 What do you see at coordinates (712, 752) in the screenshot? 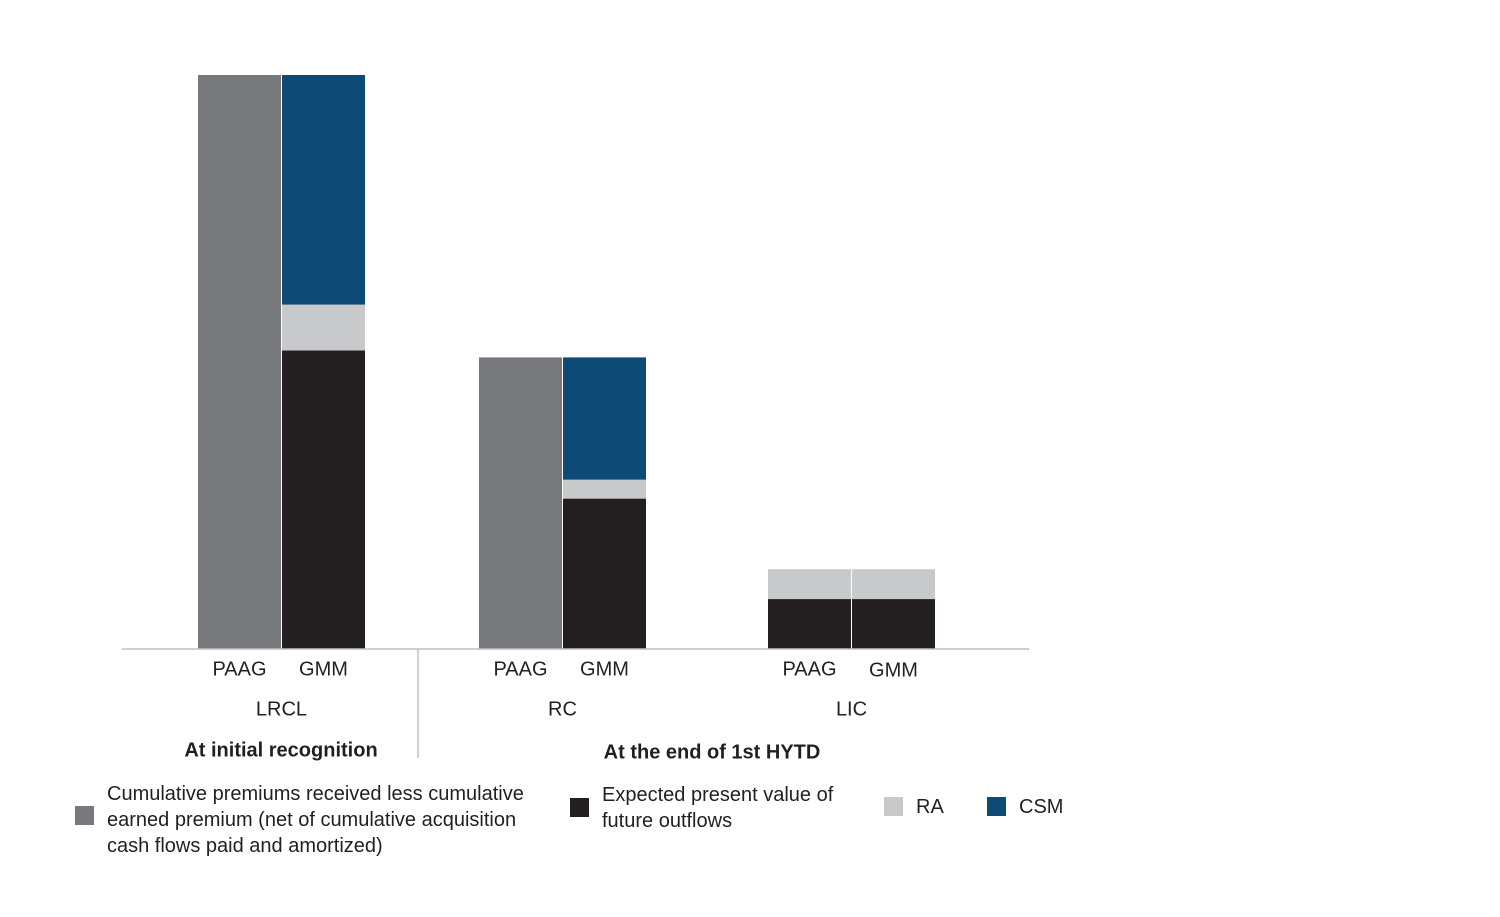
I see `section-label-2: At the end of 1st HYTD` at bounding box center [712, 752].